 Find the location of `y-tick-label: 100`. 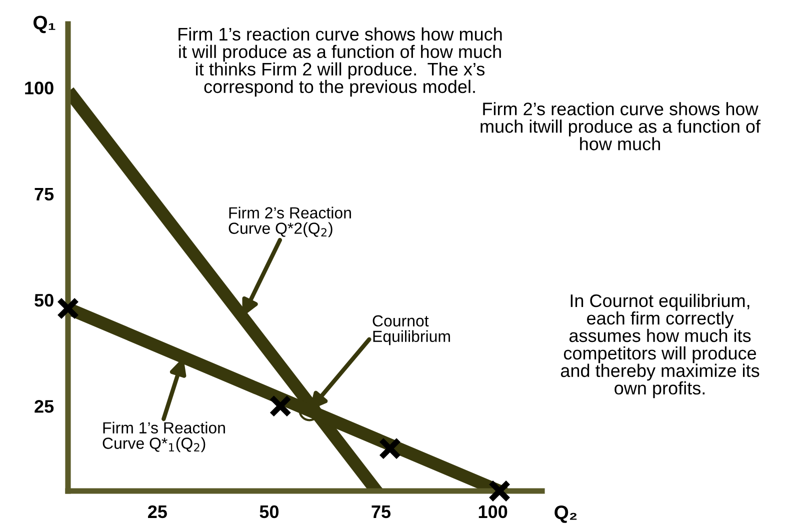

y-tick-label: 100 is located at coordinates (39, 88).